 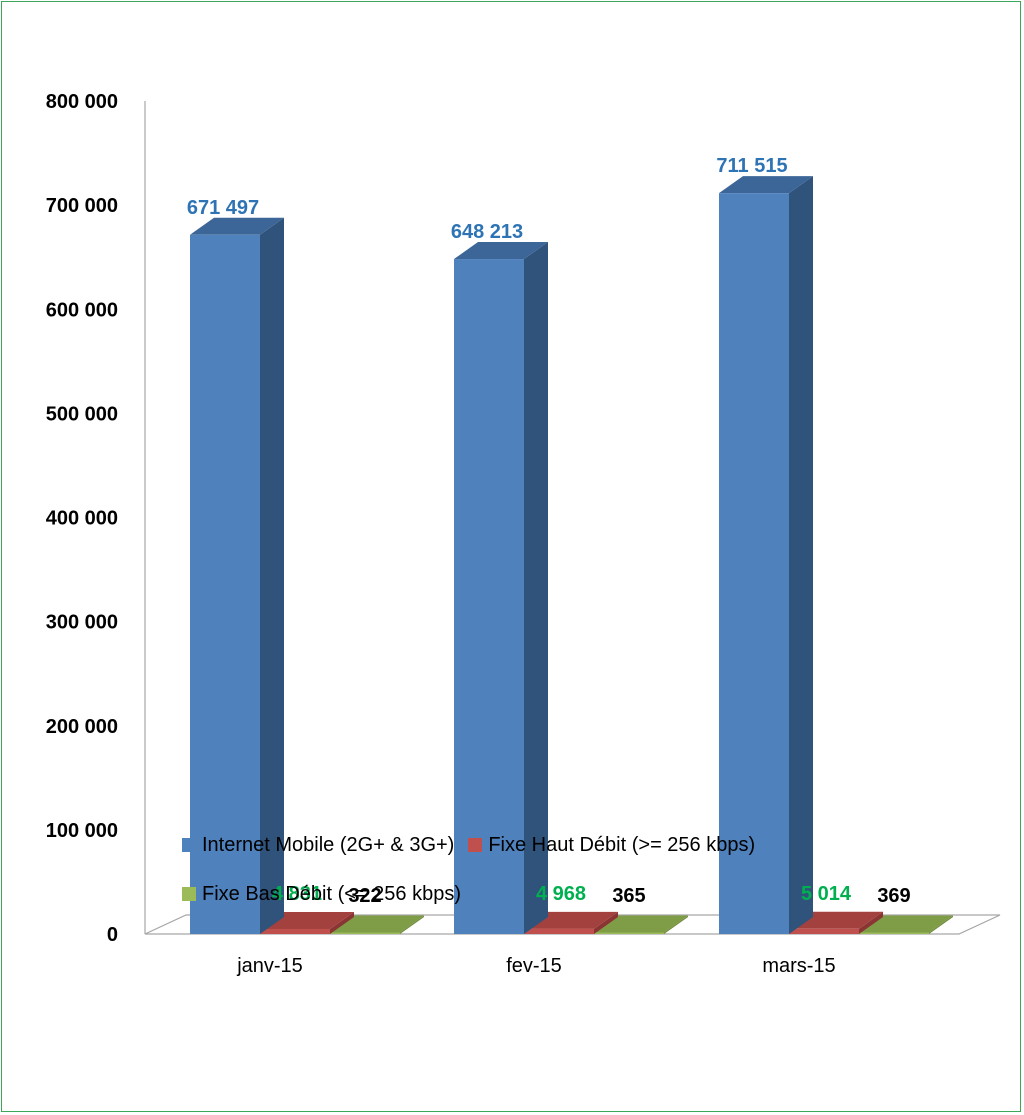 I want to click on data-label: 369, so click(x=893, y=896).